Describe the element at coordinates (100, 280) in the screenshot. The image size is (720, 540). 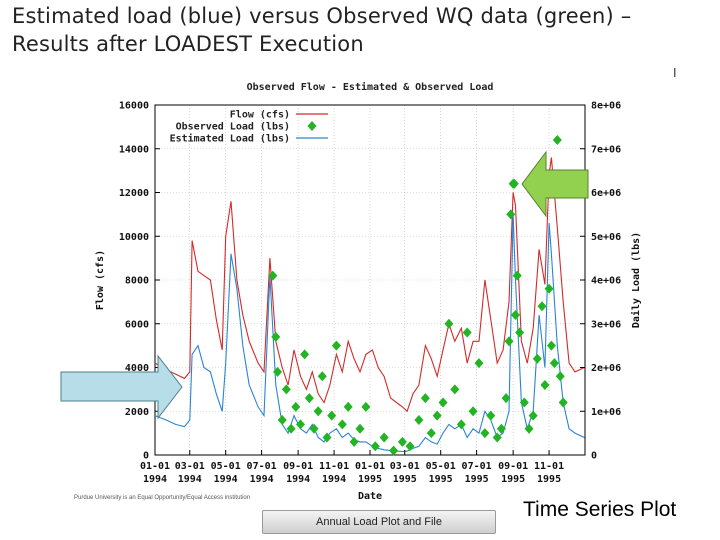
I see `left-axis-label: Flow (cfs)` at that location.